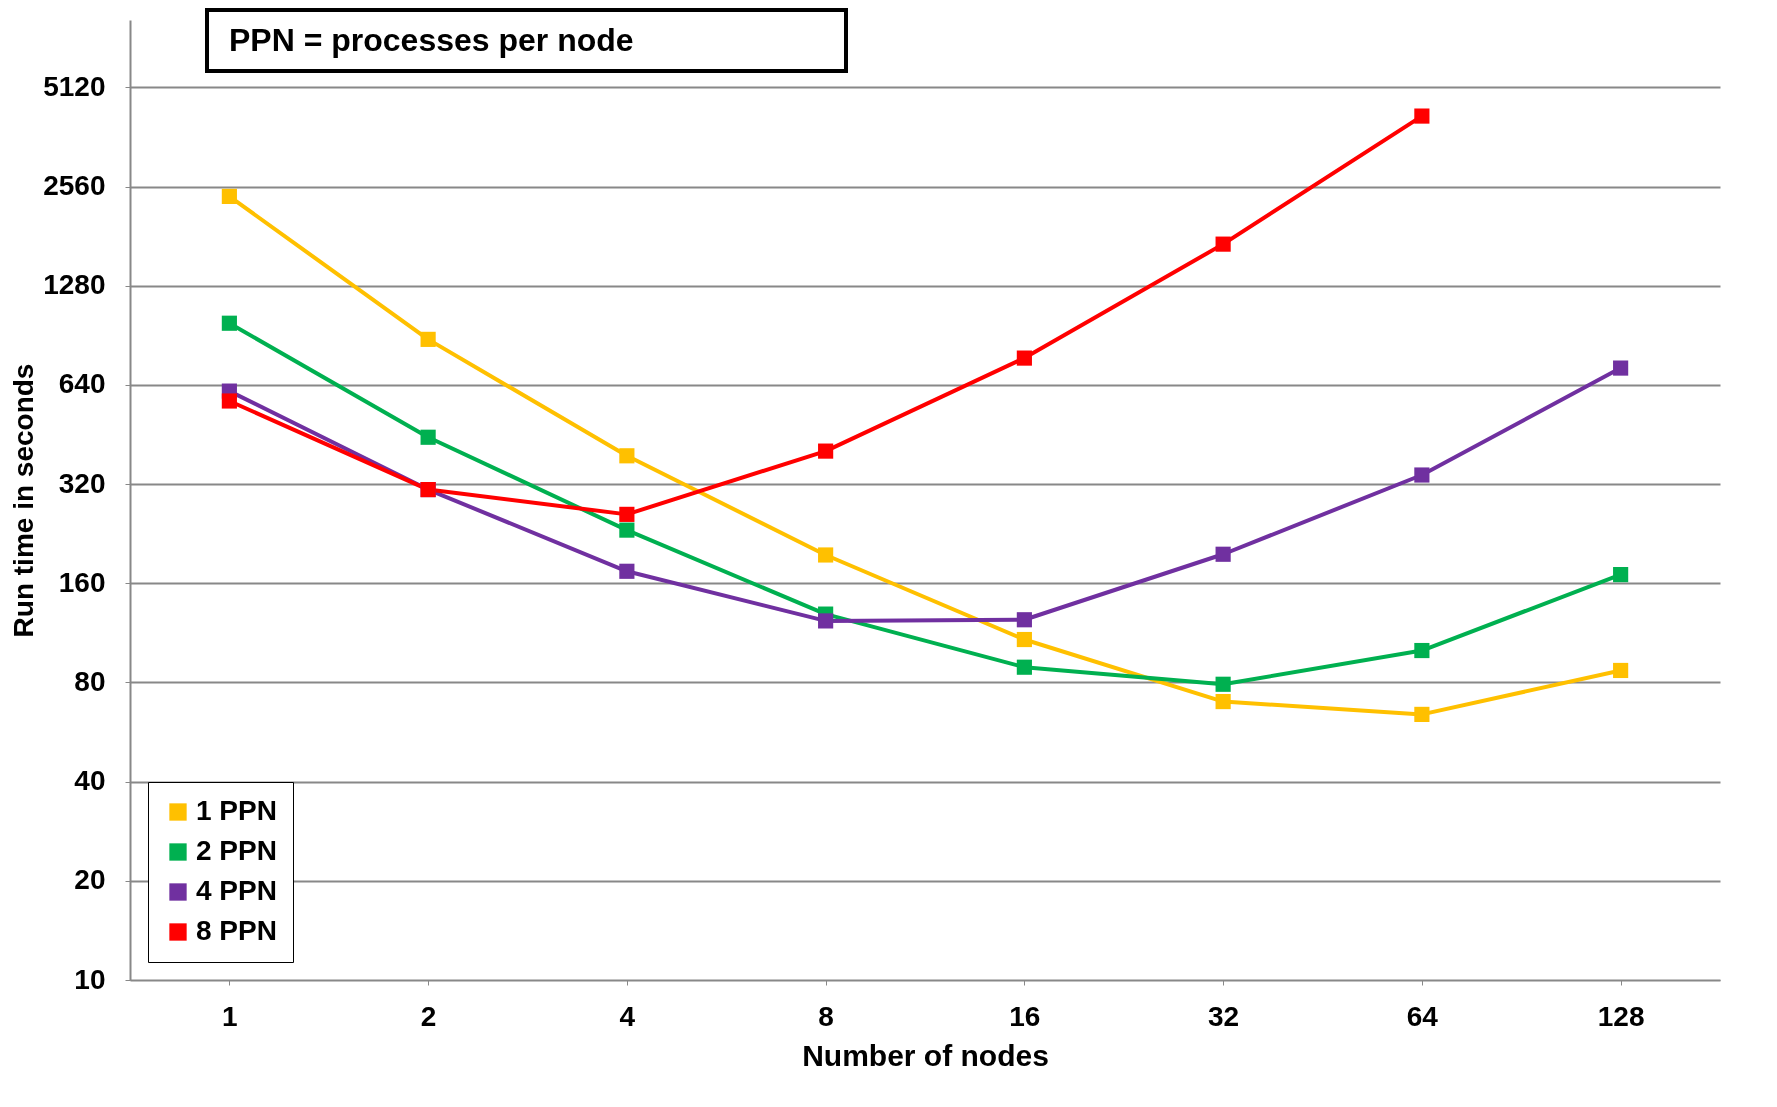 Image resolution: width=1777 pixels, height=1107 pixels. I want to click on chart-title: PPN = processes per node, so click(526, 40).